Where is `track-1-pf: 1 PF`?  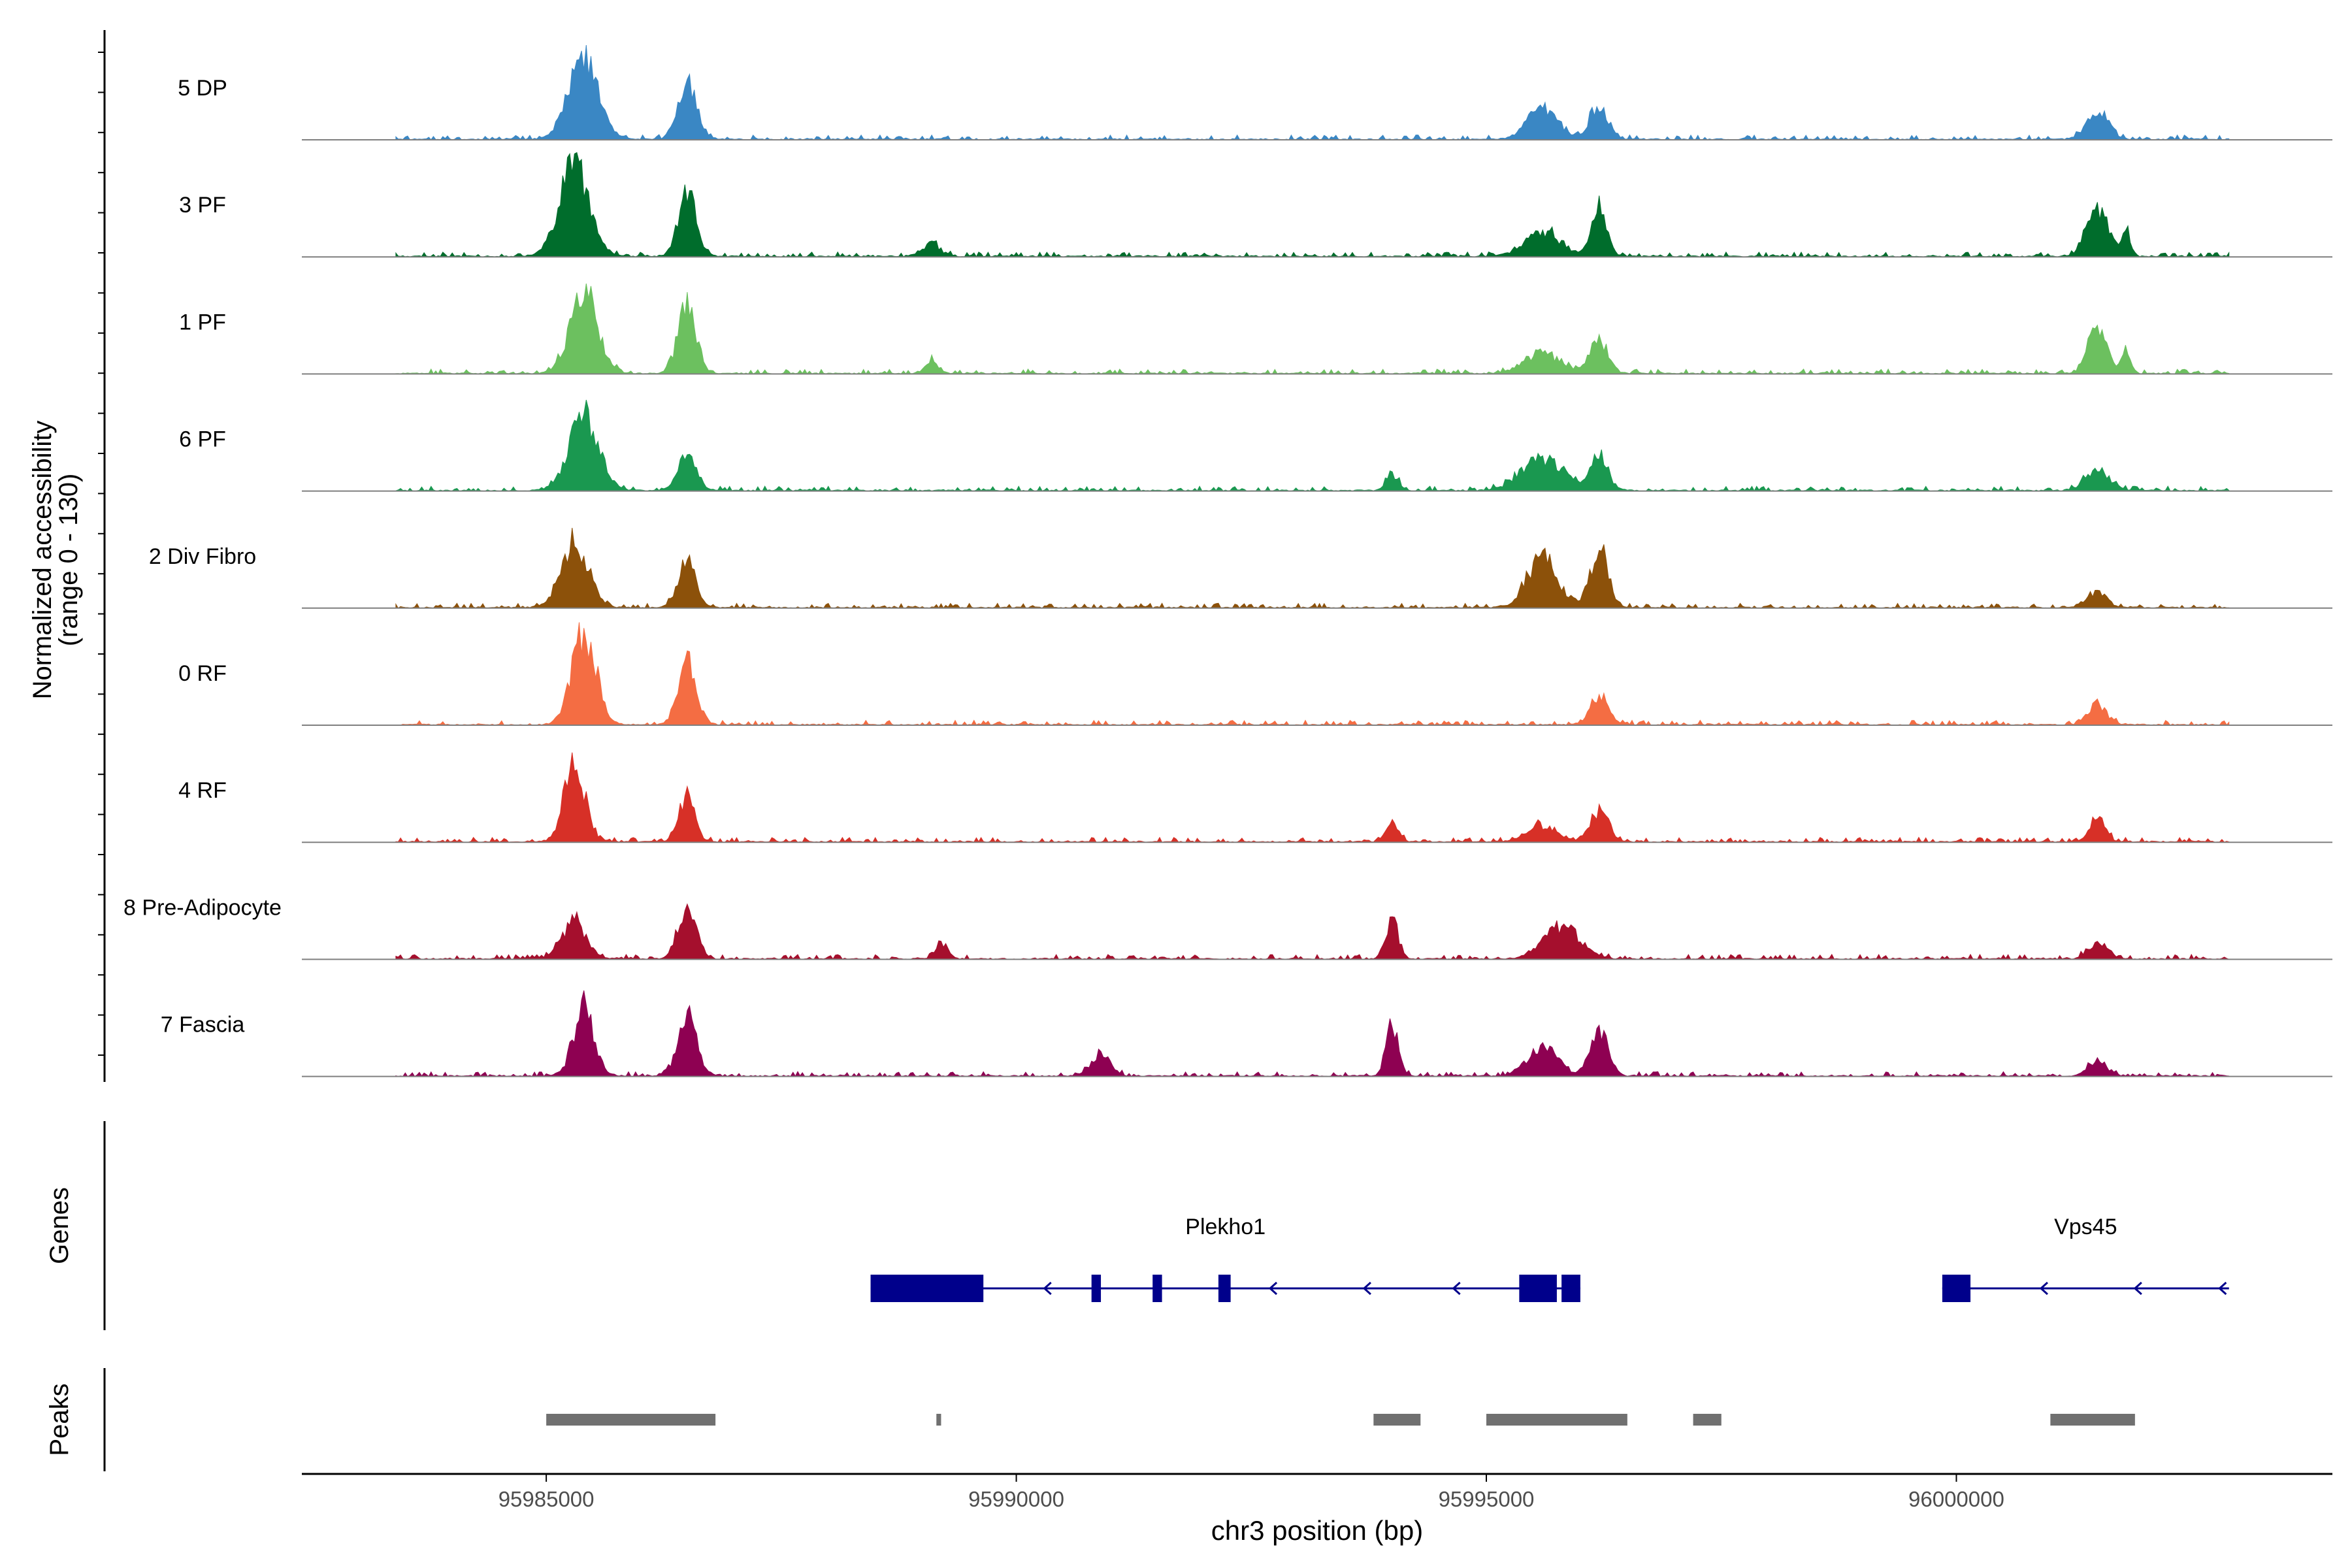 track-1-pf: 1 PF is located at coordinates (1255, 329).